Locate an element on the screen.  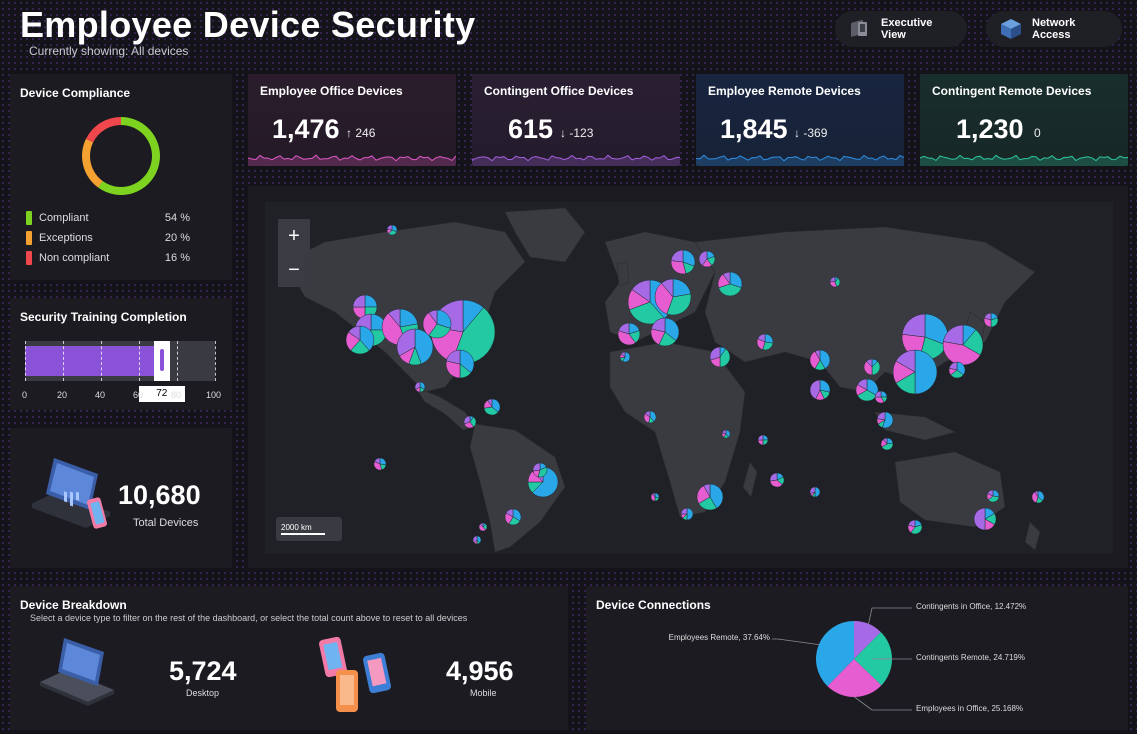
device-compliance-panel: Device Compliance is located at coordinates (121, 177).